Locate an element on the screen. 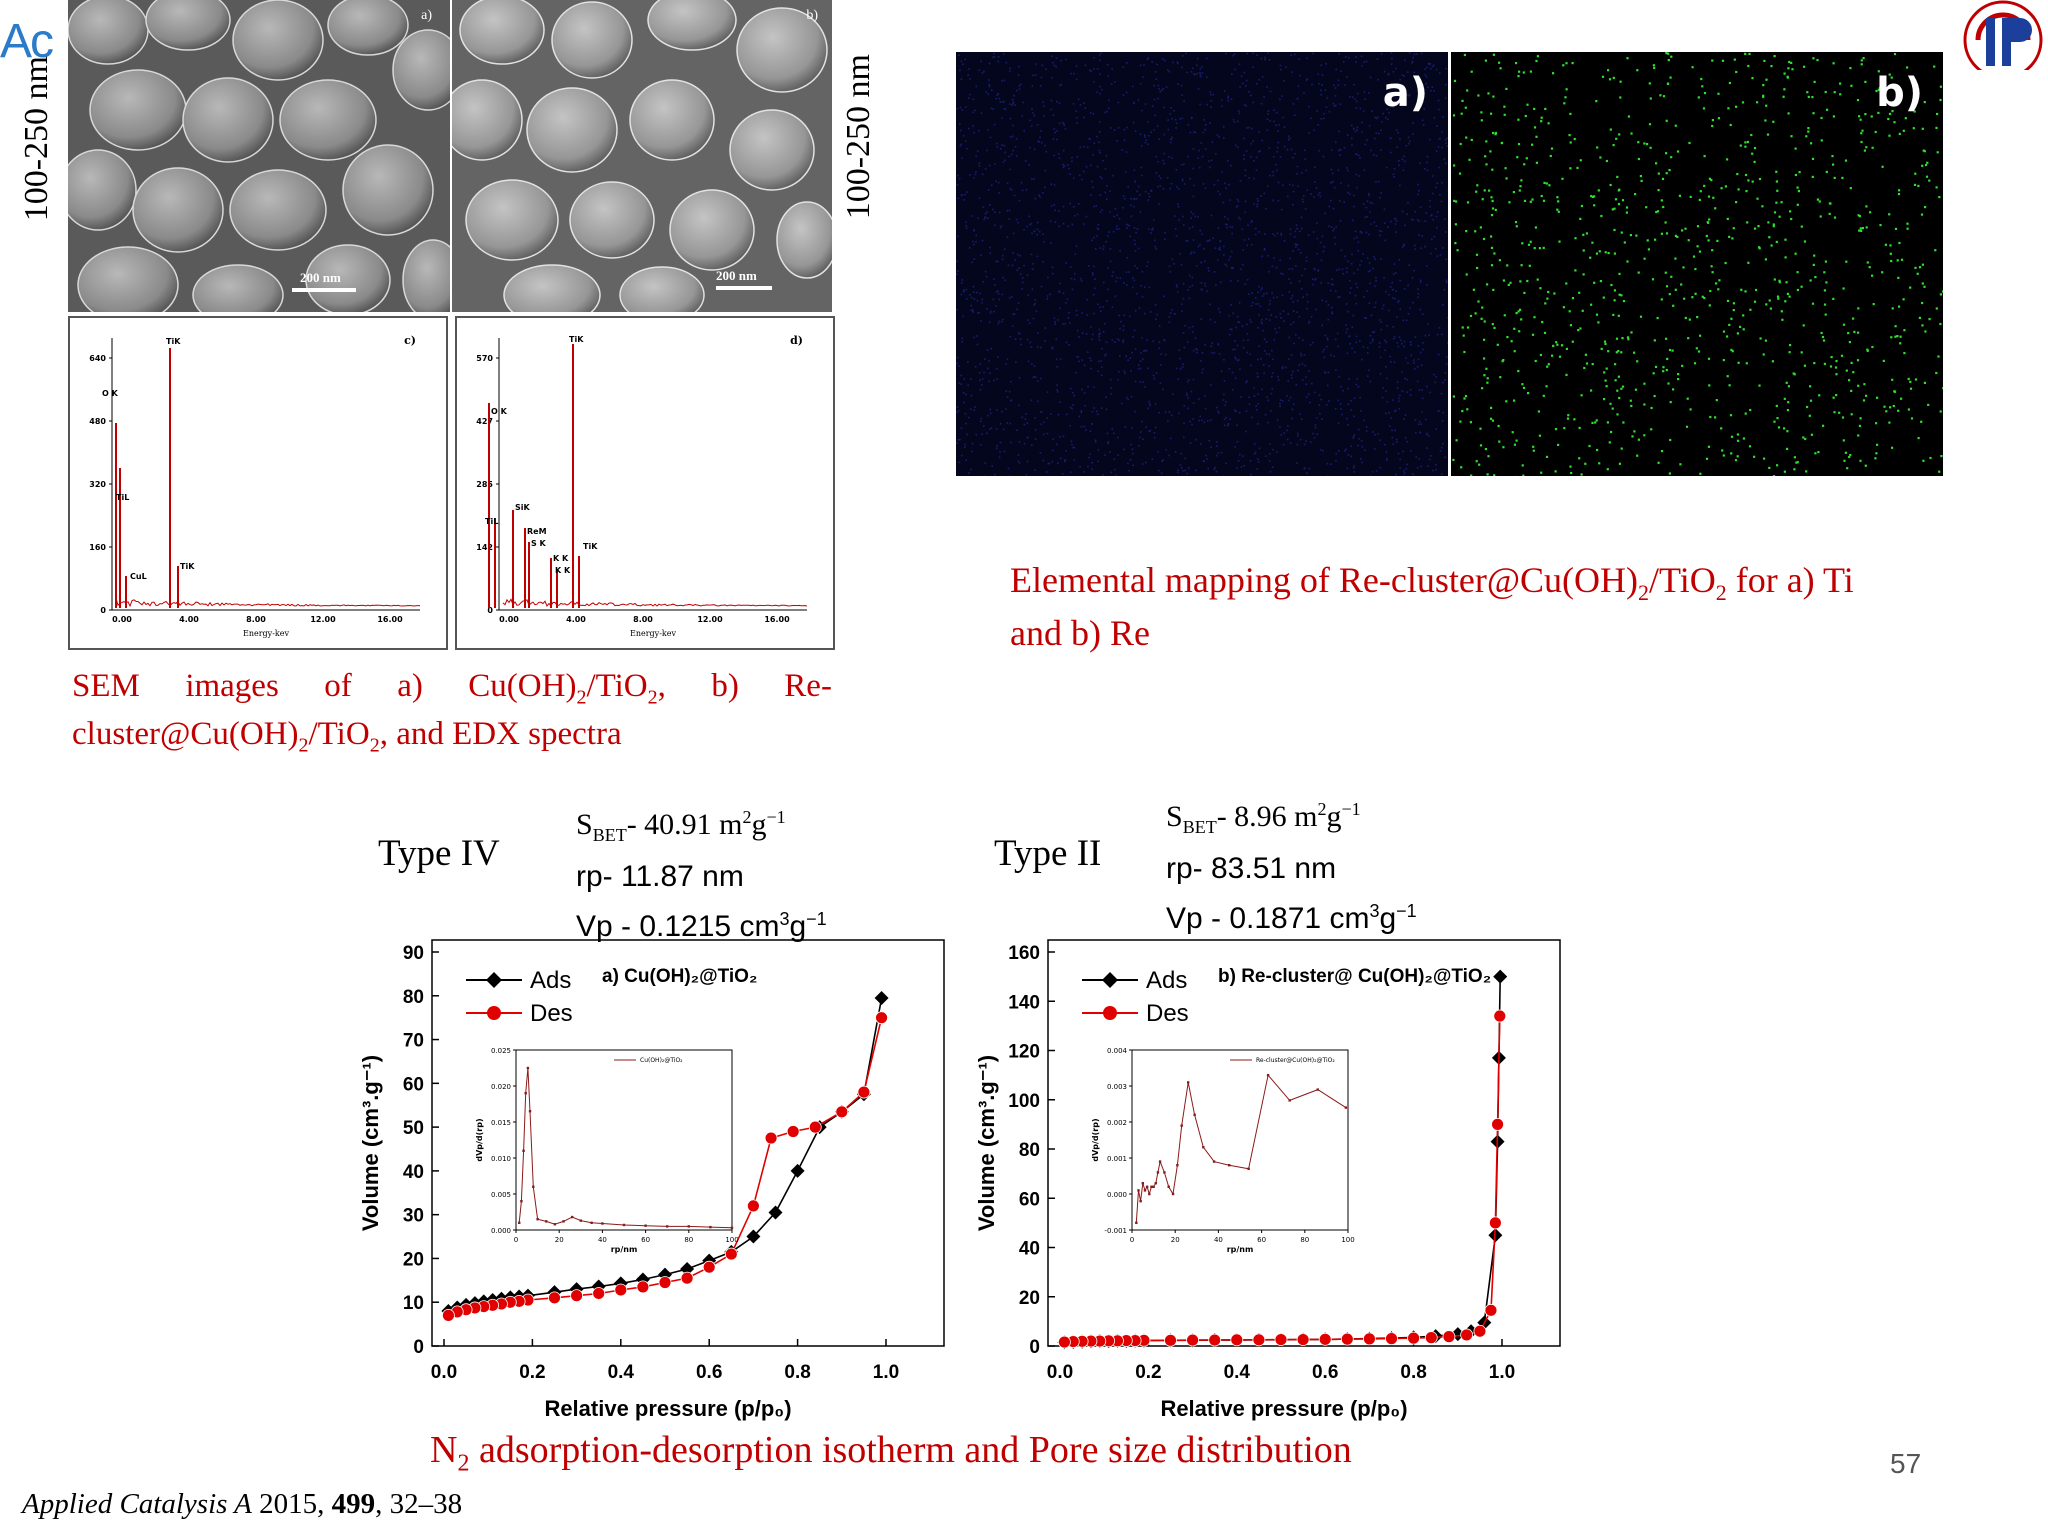 The image size is (2048, 1536). chart-title: a) Cu(OH)₂@TiO₂ is located at coordinates (679, 976).